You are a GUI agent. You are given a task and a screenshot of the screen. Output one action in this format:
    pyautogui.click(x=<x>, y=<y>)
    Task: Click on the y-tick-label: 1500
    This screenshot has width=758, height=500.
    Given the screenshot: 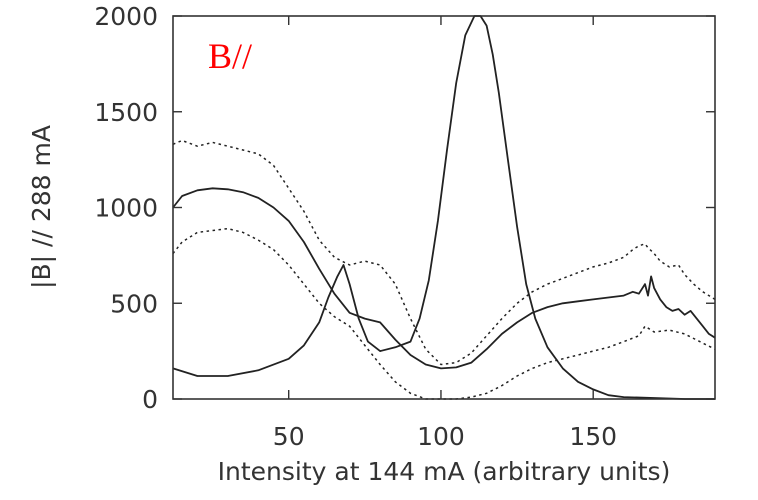 What is the action you would take?
    pyautogui.click(x=126, y=112)
    